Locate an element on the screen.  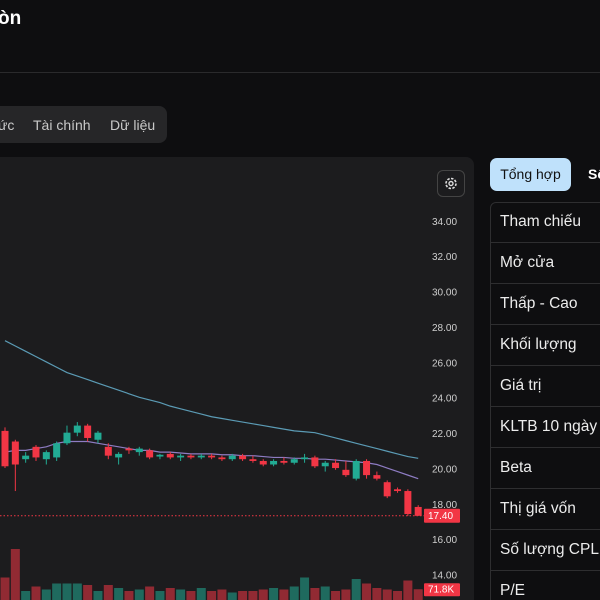
y-tick-label: 16.00 is located at coordinates (444, 540).